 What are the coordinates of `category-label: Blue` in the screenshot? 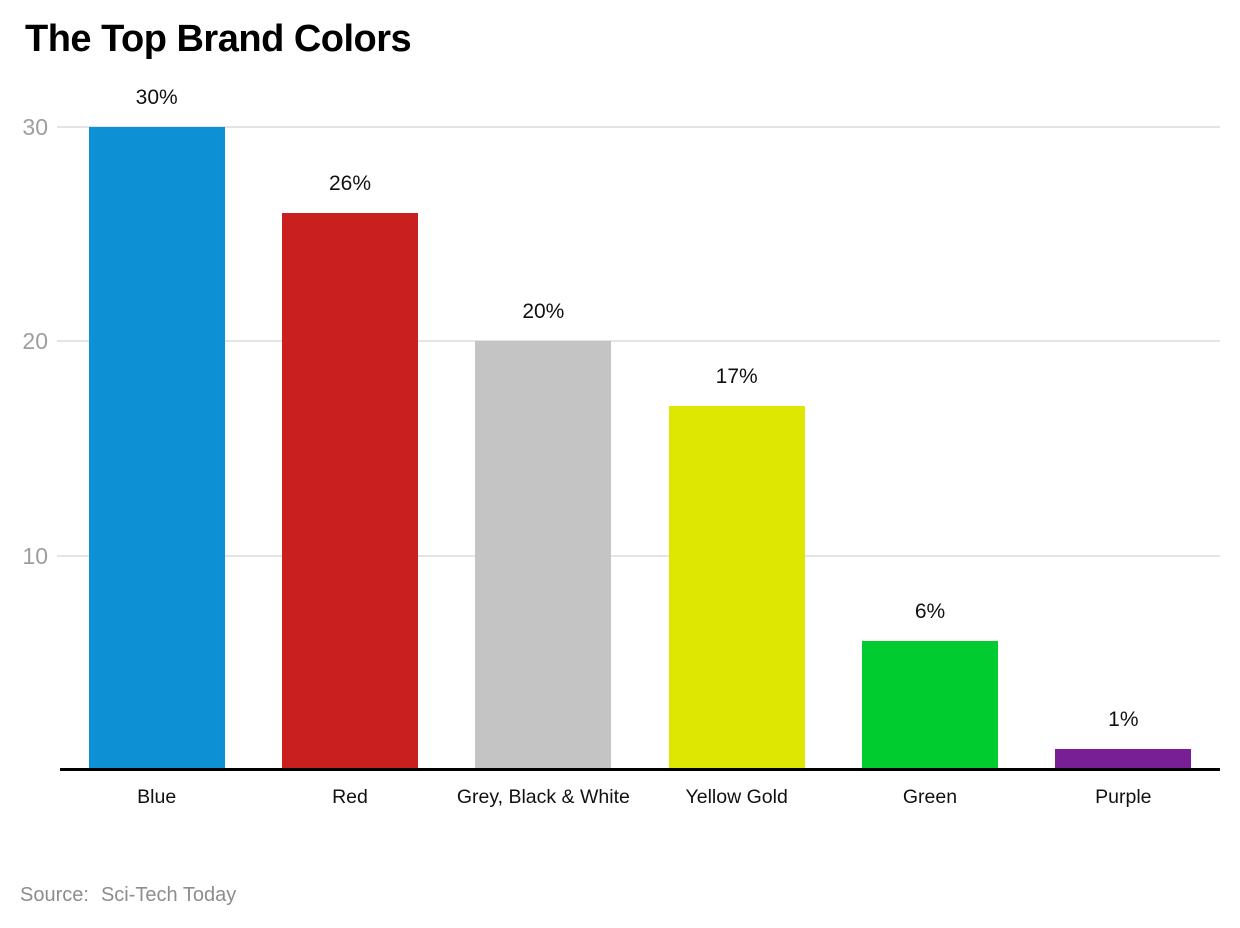 It's located at (157, 797).